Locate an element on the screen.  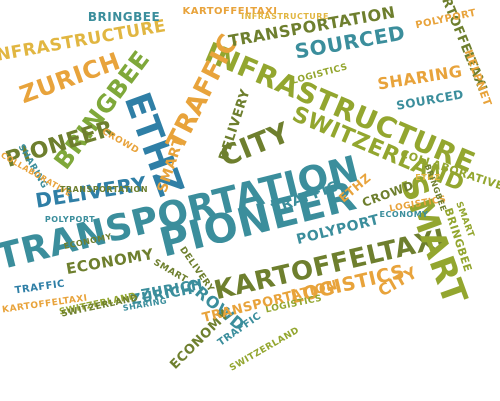
word-polyport-left: POLYPORT is located at coordinates (70, 219).